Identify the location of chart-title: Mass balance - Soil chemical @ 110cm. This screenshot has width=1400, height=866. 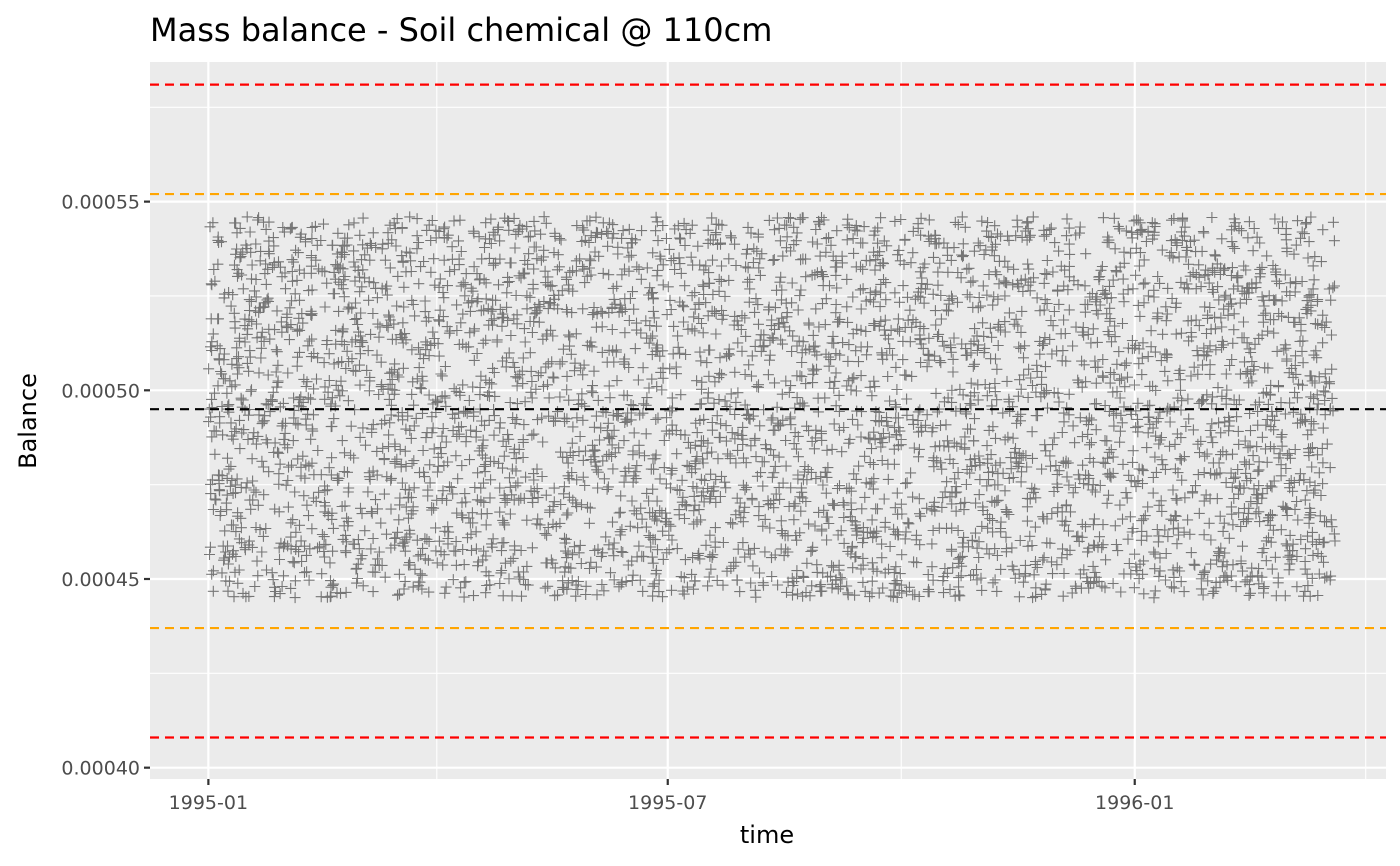
(461, 30).